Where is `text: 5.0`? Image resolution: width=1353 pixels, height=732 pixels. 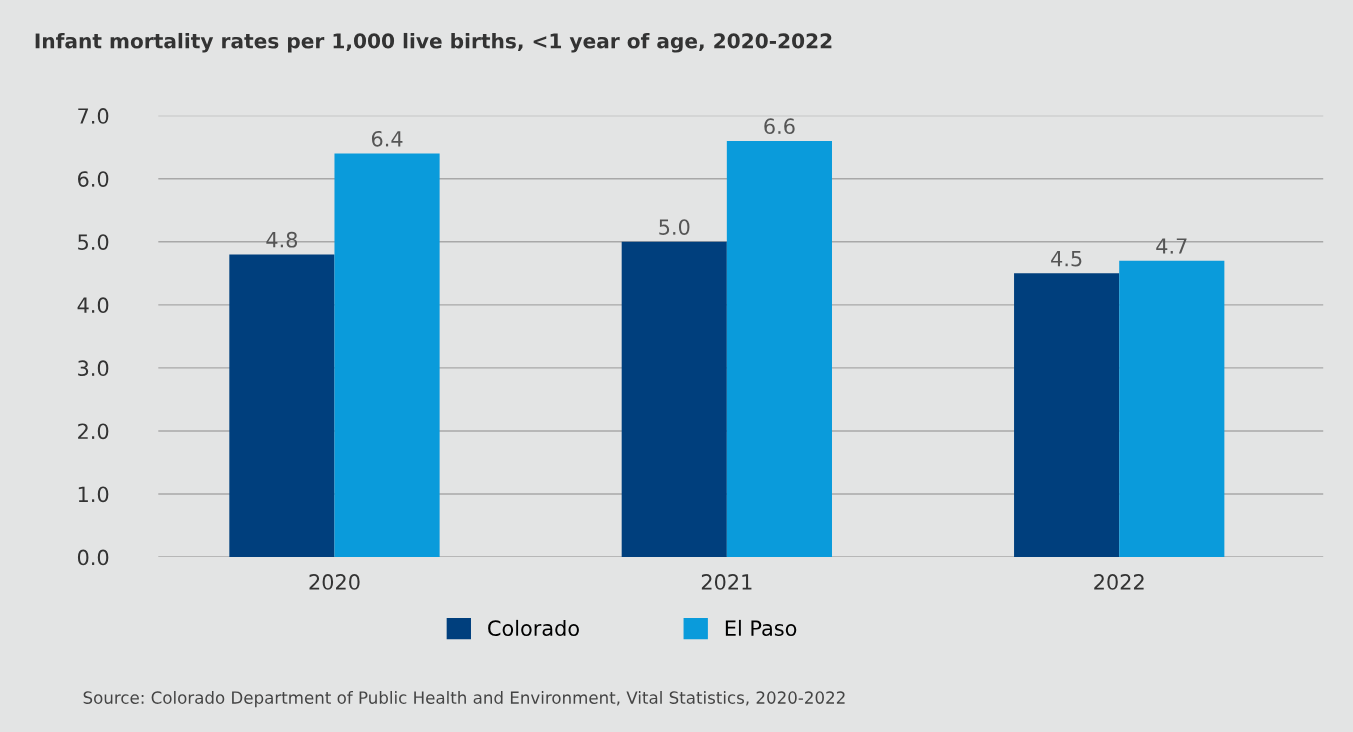 text: 5.0 is located at coordinates (93, 242).